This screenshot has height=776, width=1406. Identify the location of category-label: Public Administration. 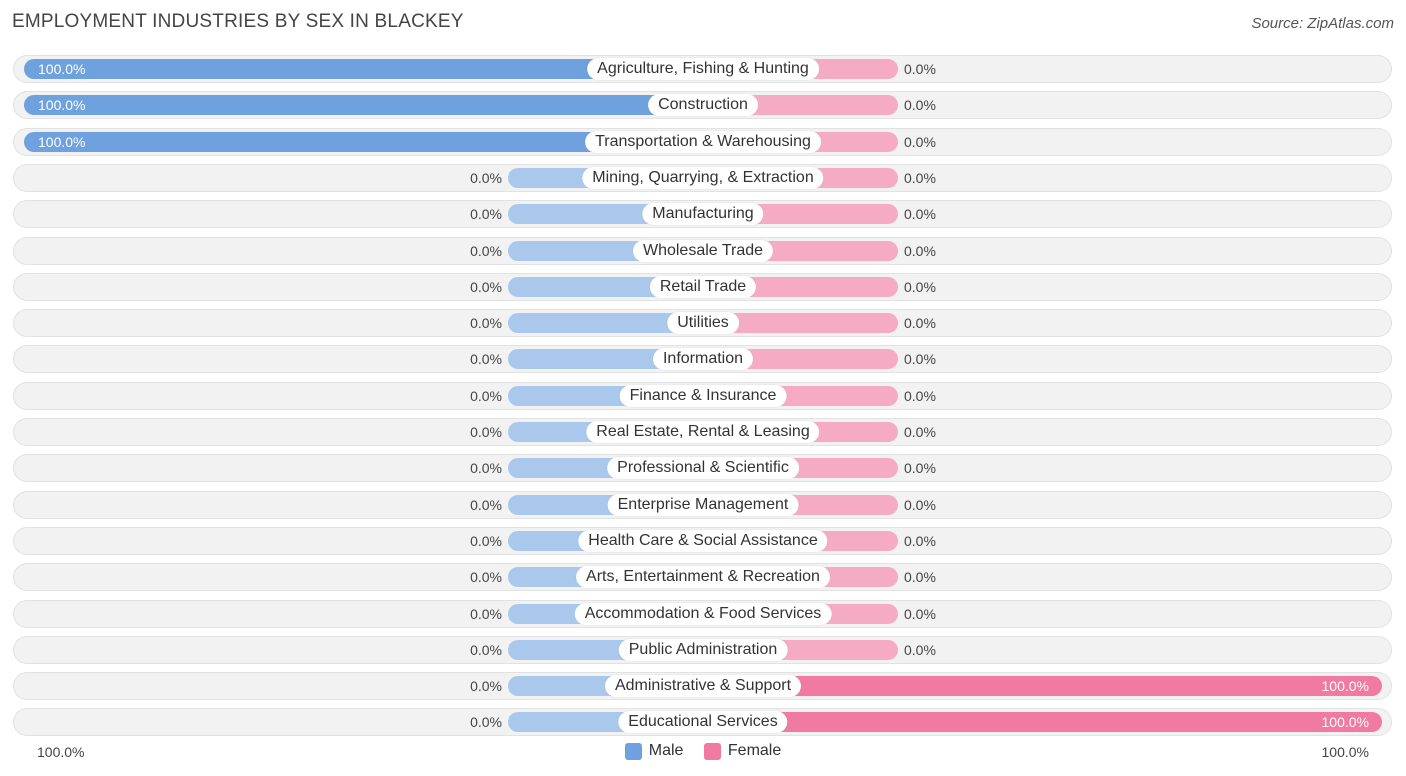
(703, 650).